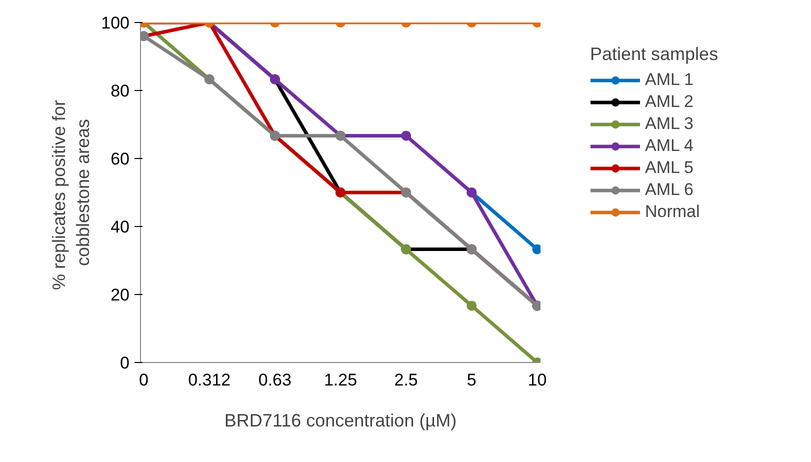  What do you see at coordinates (669, 102) in the screenshot?
I see `legend-label: AML 2` at bounding box center [669, 102].